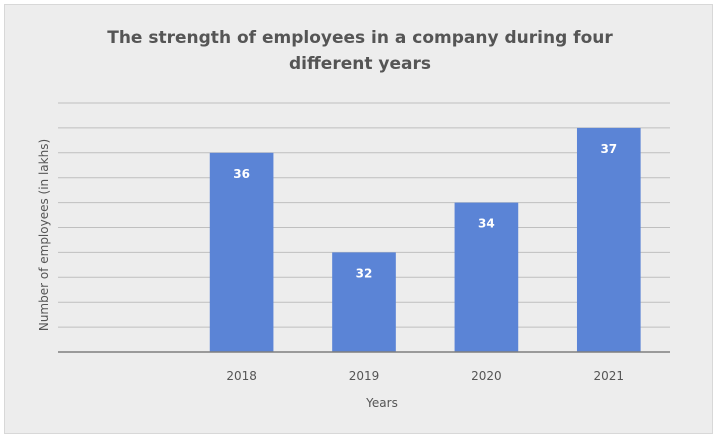 This screenshot has height=438, width=717. Describe the element at coordinates (608, 240) in the screenshot. I see `bar-2021` at that location.